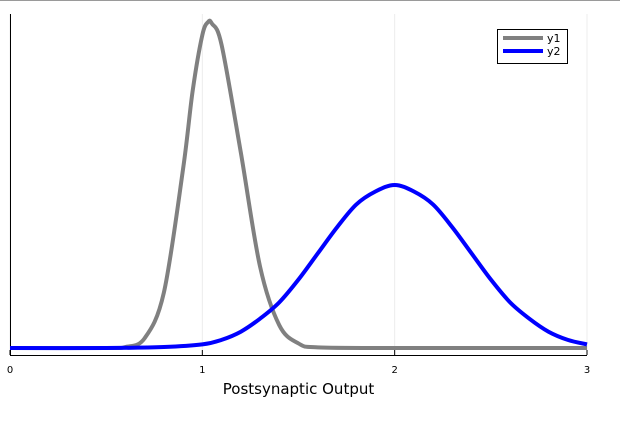  I want to click on legend-box, so click(532, 46).